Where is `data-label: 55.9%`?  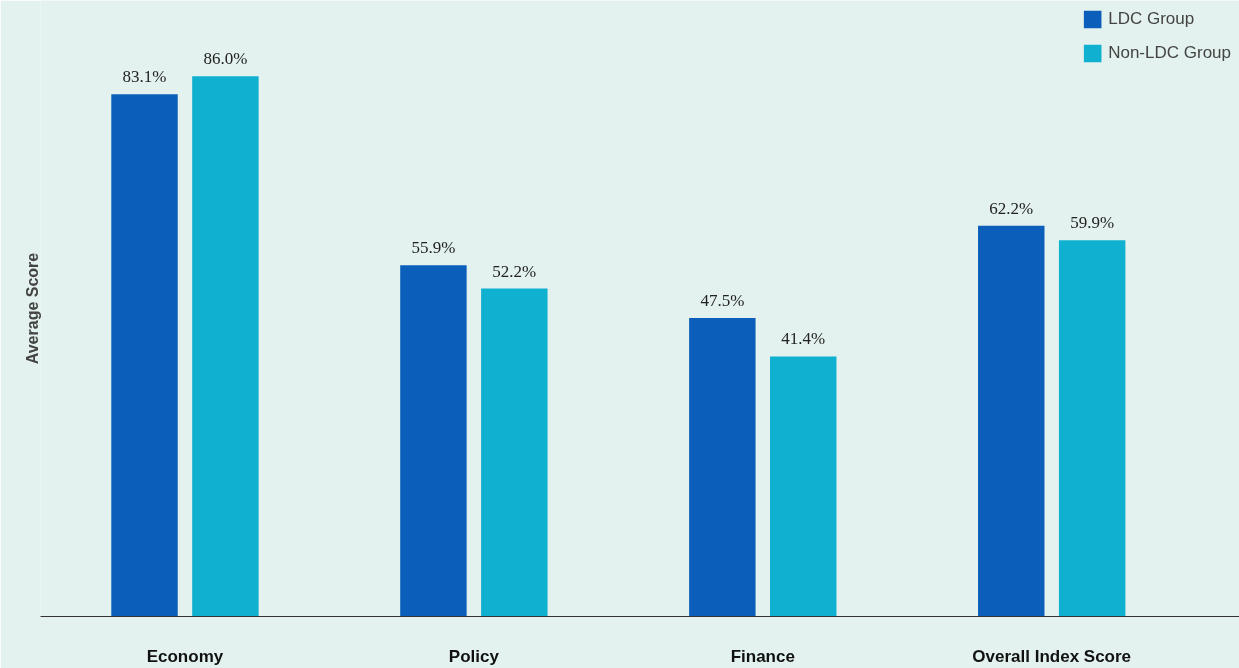 data-label: 55.9% is located at coordinates (433, 248).